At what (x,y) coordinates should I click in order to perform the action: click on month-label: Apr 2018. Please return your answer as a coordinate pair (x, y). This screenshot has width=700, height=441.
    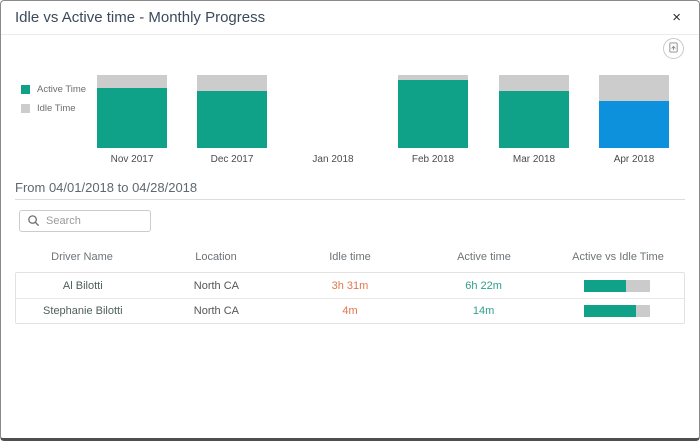
    Looking at the image, I should click on (634, 159).